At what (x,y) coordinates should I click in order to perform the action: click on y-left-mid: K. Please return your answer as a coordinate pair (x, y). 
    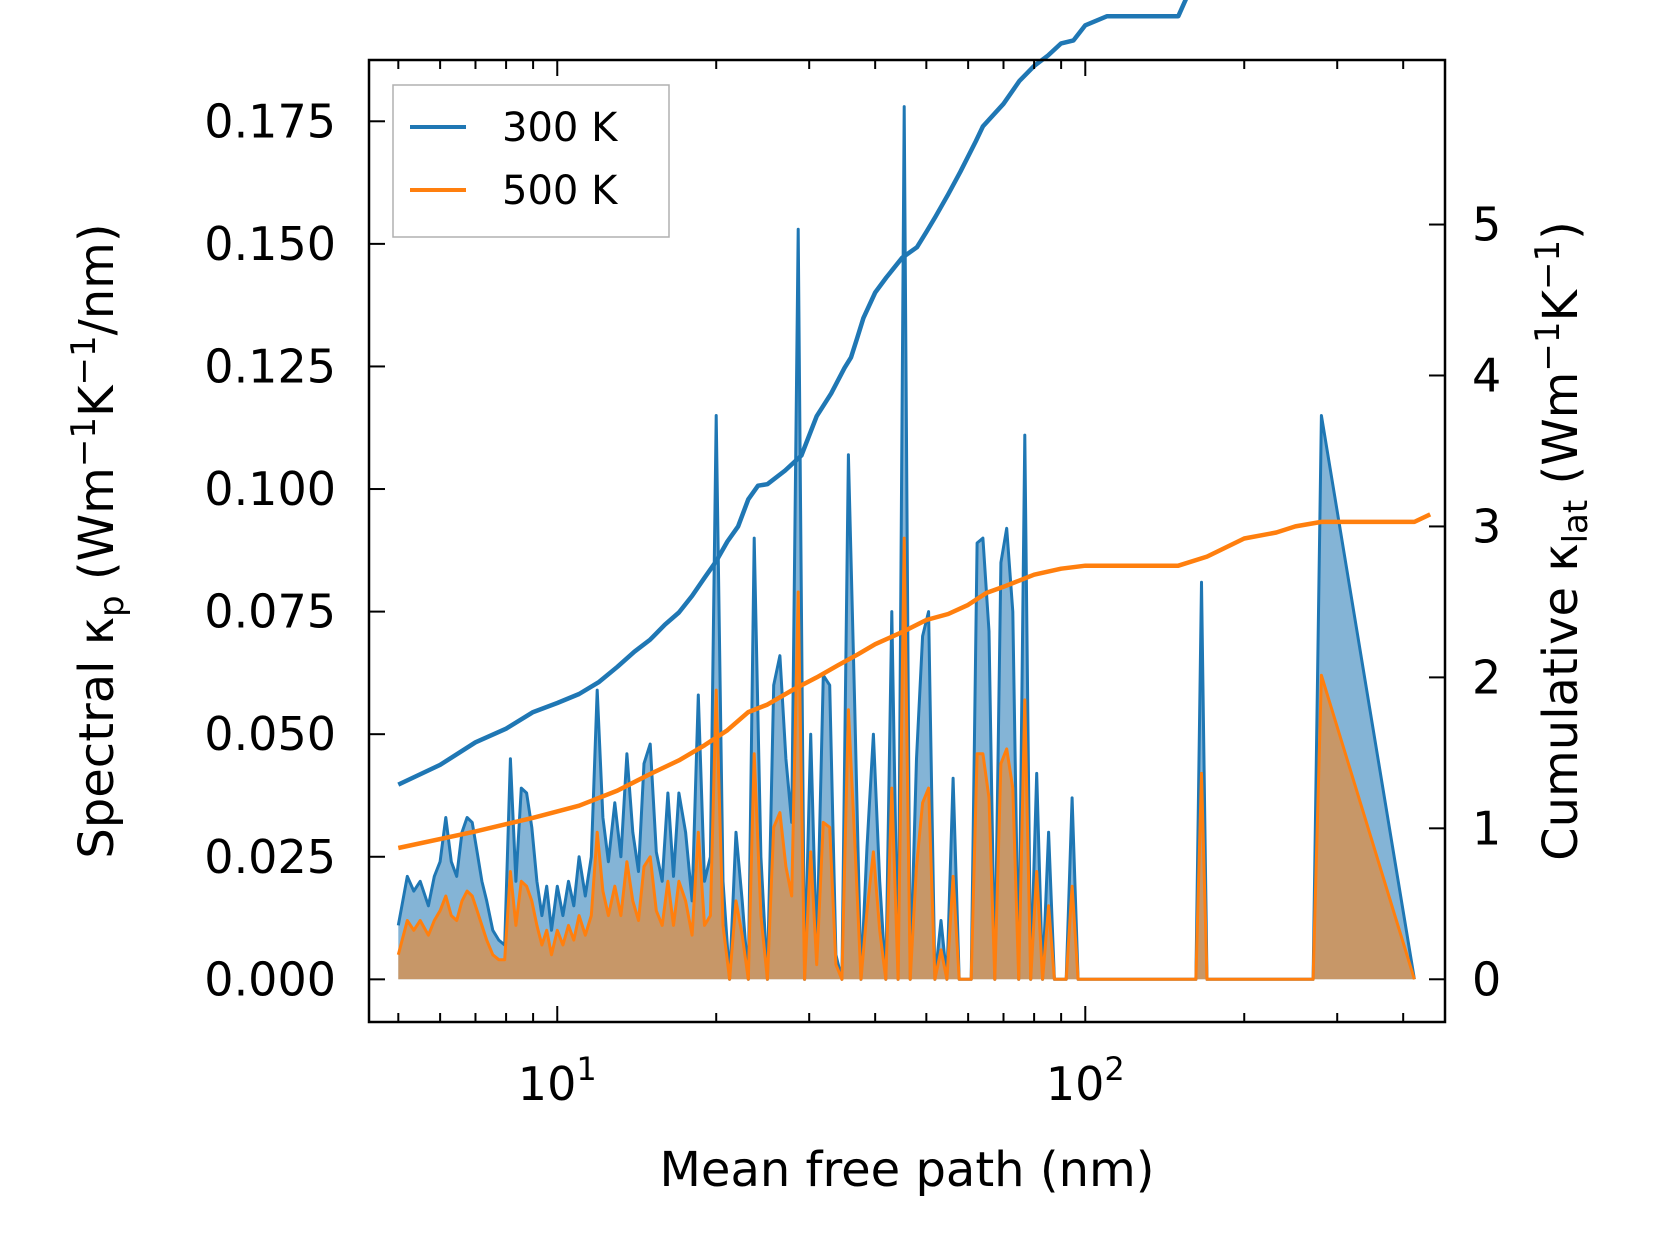
    Looking at the image, I should click on (97, 400).